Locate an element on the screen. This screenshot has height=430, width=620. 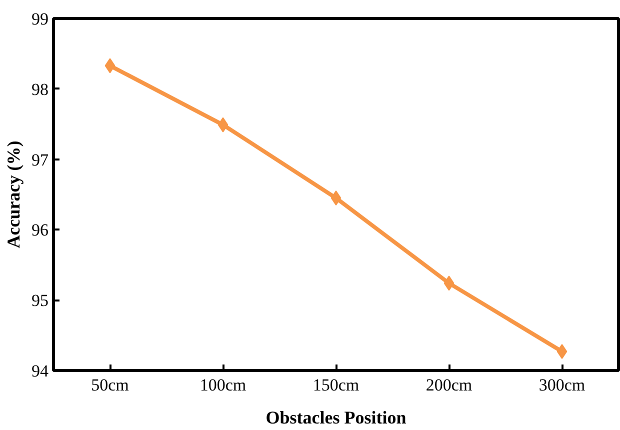
y-tick-label: 95 is located at coordinates (40, 300).